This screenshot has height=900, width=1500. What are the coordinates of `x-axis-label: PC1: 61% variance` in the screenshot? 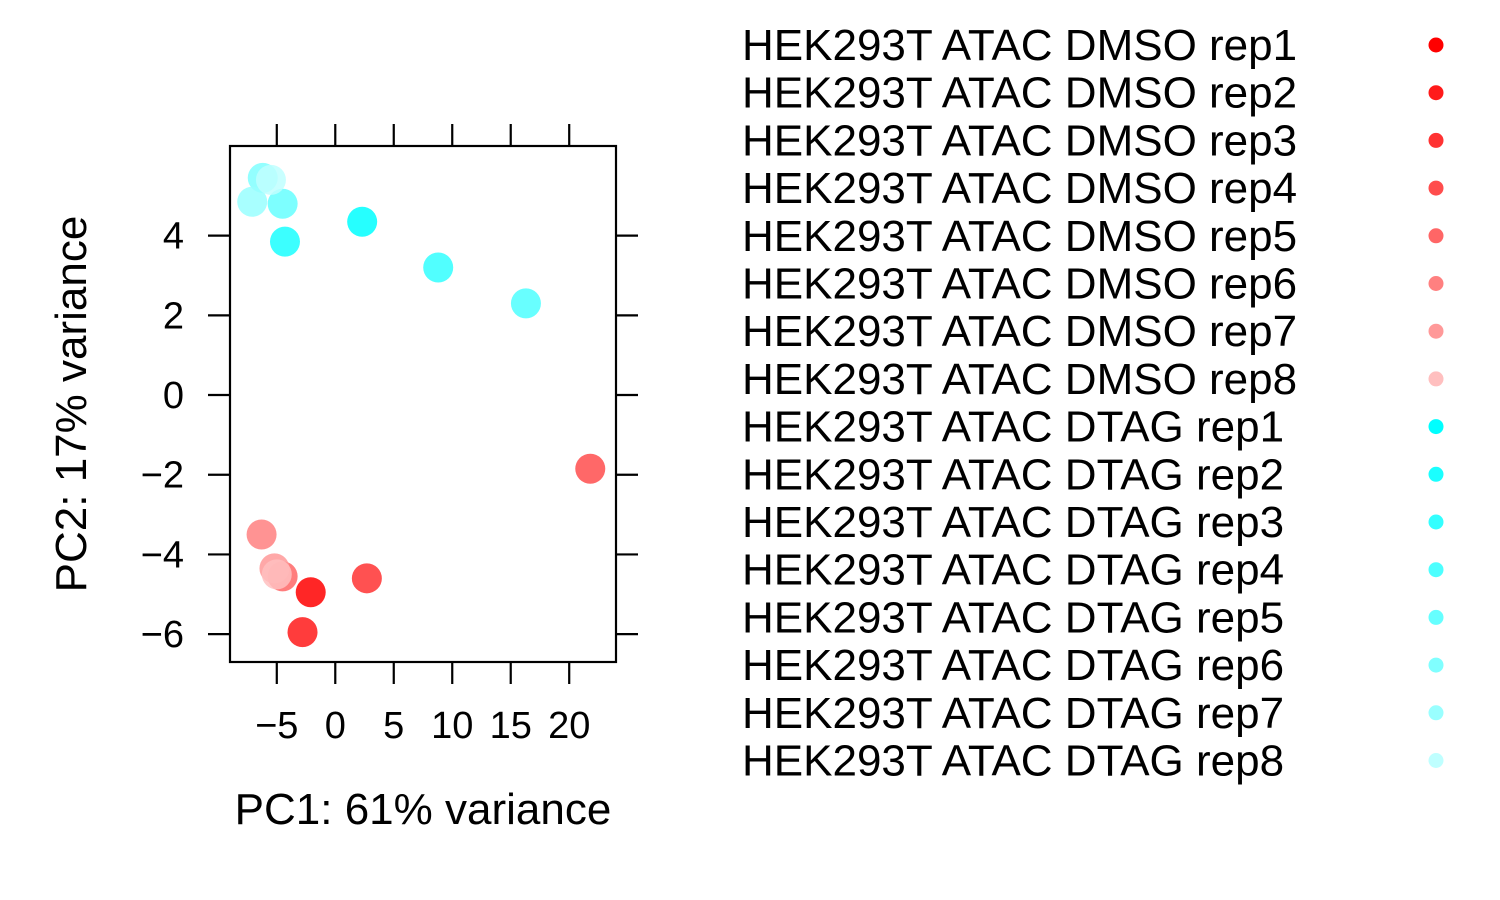 It's located at (423, 809).